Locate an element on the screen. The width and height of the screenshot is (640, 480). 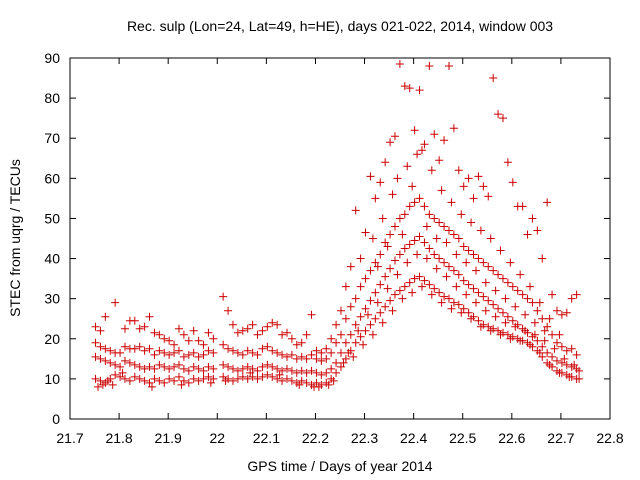
y-tick-label: 20 is located at coordinates (52, 339).